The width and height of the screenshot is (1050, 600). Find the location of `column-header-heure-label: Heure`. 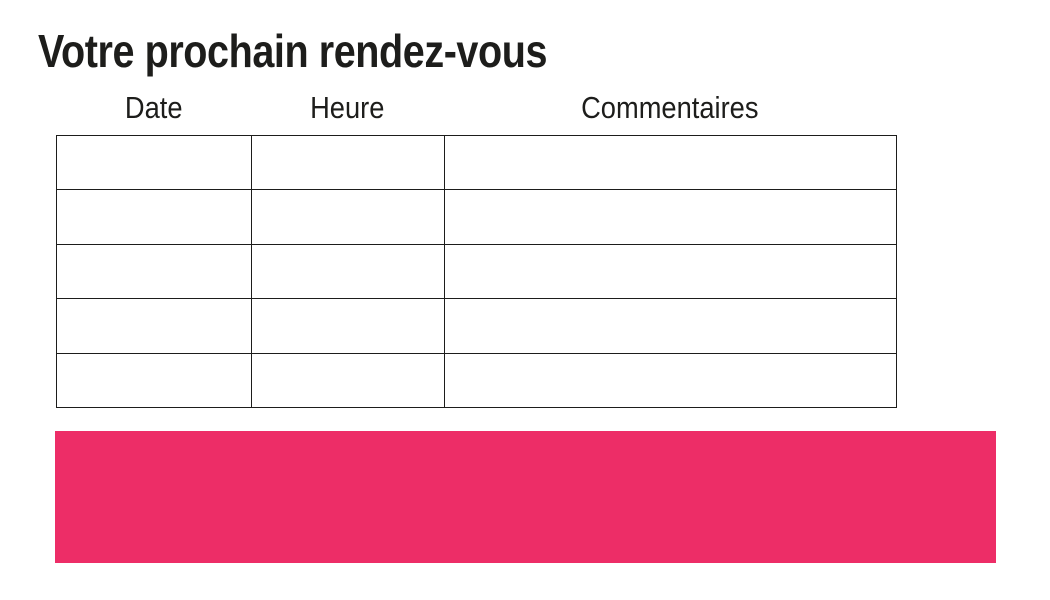

column-header-heure-label: Heure is located at coordinates (347, 107).